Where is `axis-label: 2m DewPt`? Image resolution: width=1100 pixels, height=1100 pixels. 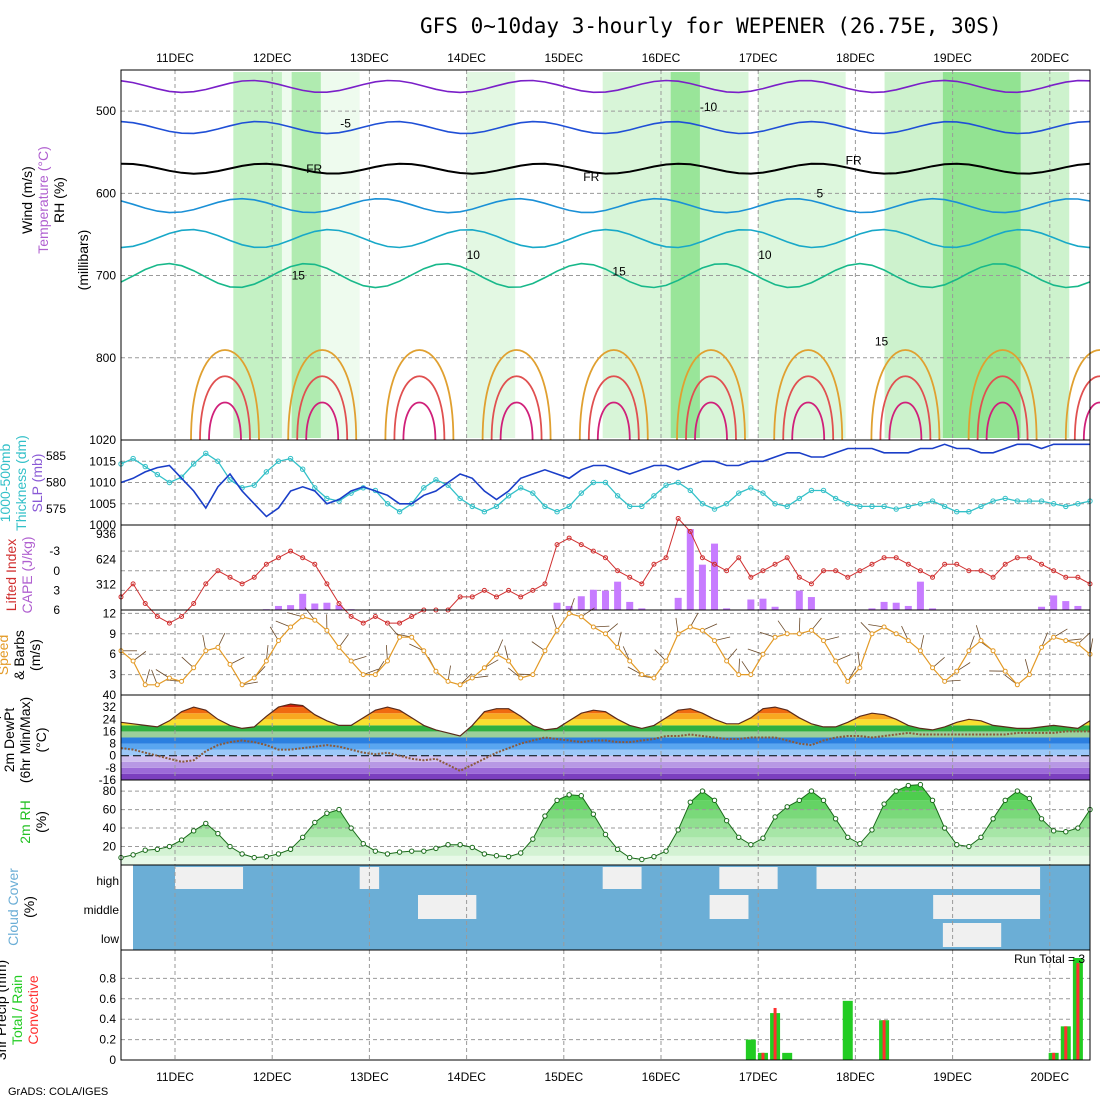
axis-label: 2m DewPt is located at coordinates (9, 740).